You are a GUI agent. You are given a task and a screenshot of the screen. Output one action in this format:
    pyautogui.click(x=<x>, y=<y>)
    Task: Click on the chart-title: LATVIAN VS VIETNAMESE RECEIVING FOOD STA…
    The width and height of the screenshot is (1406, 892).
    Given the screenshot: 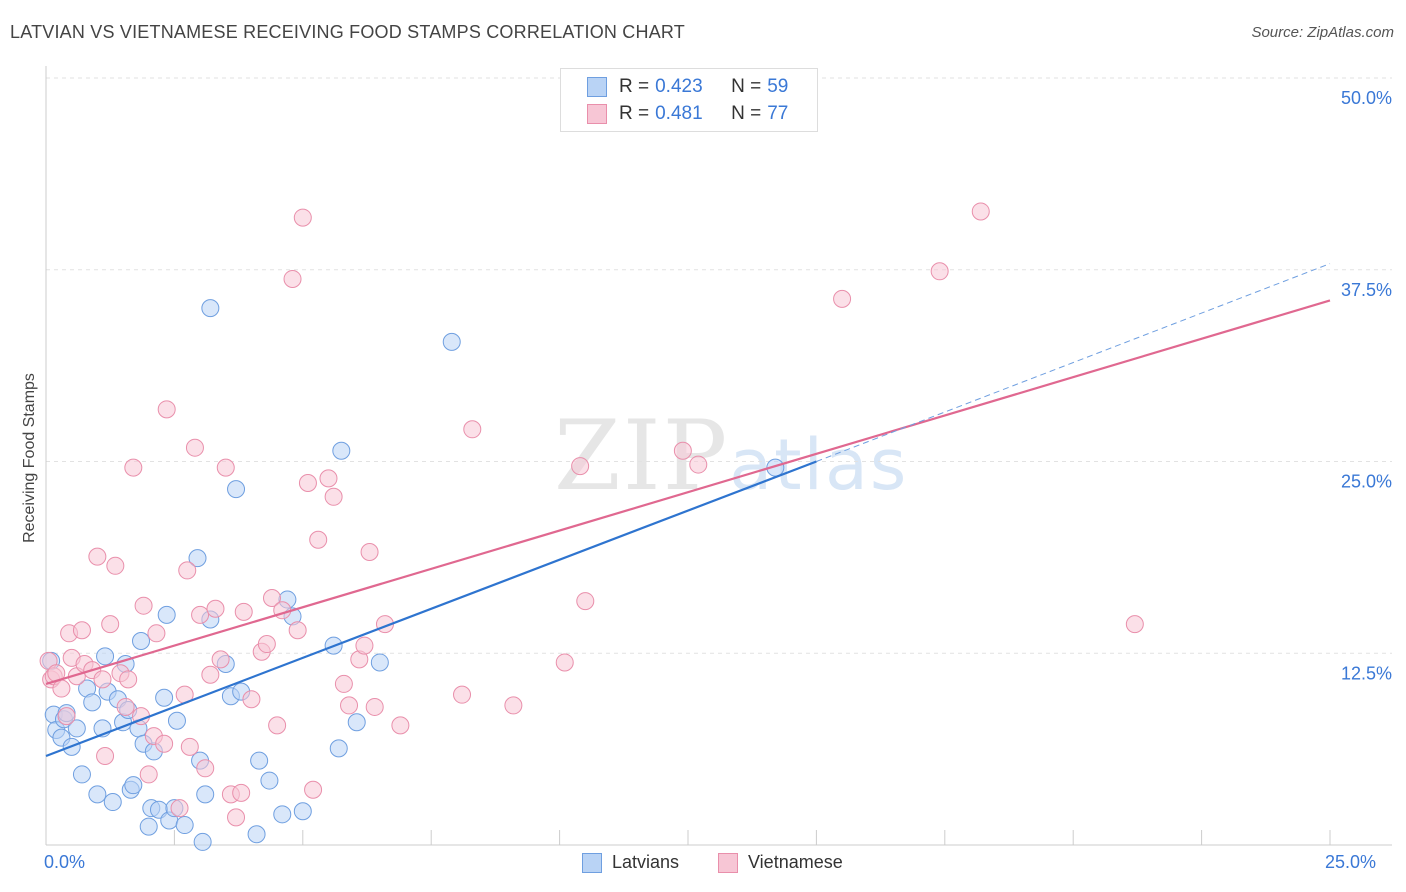 What is the action you would take?
    pyautogui.click(x=347, y=32)
    